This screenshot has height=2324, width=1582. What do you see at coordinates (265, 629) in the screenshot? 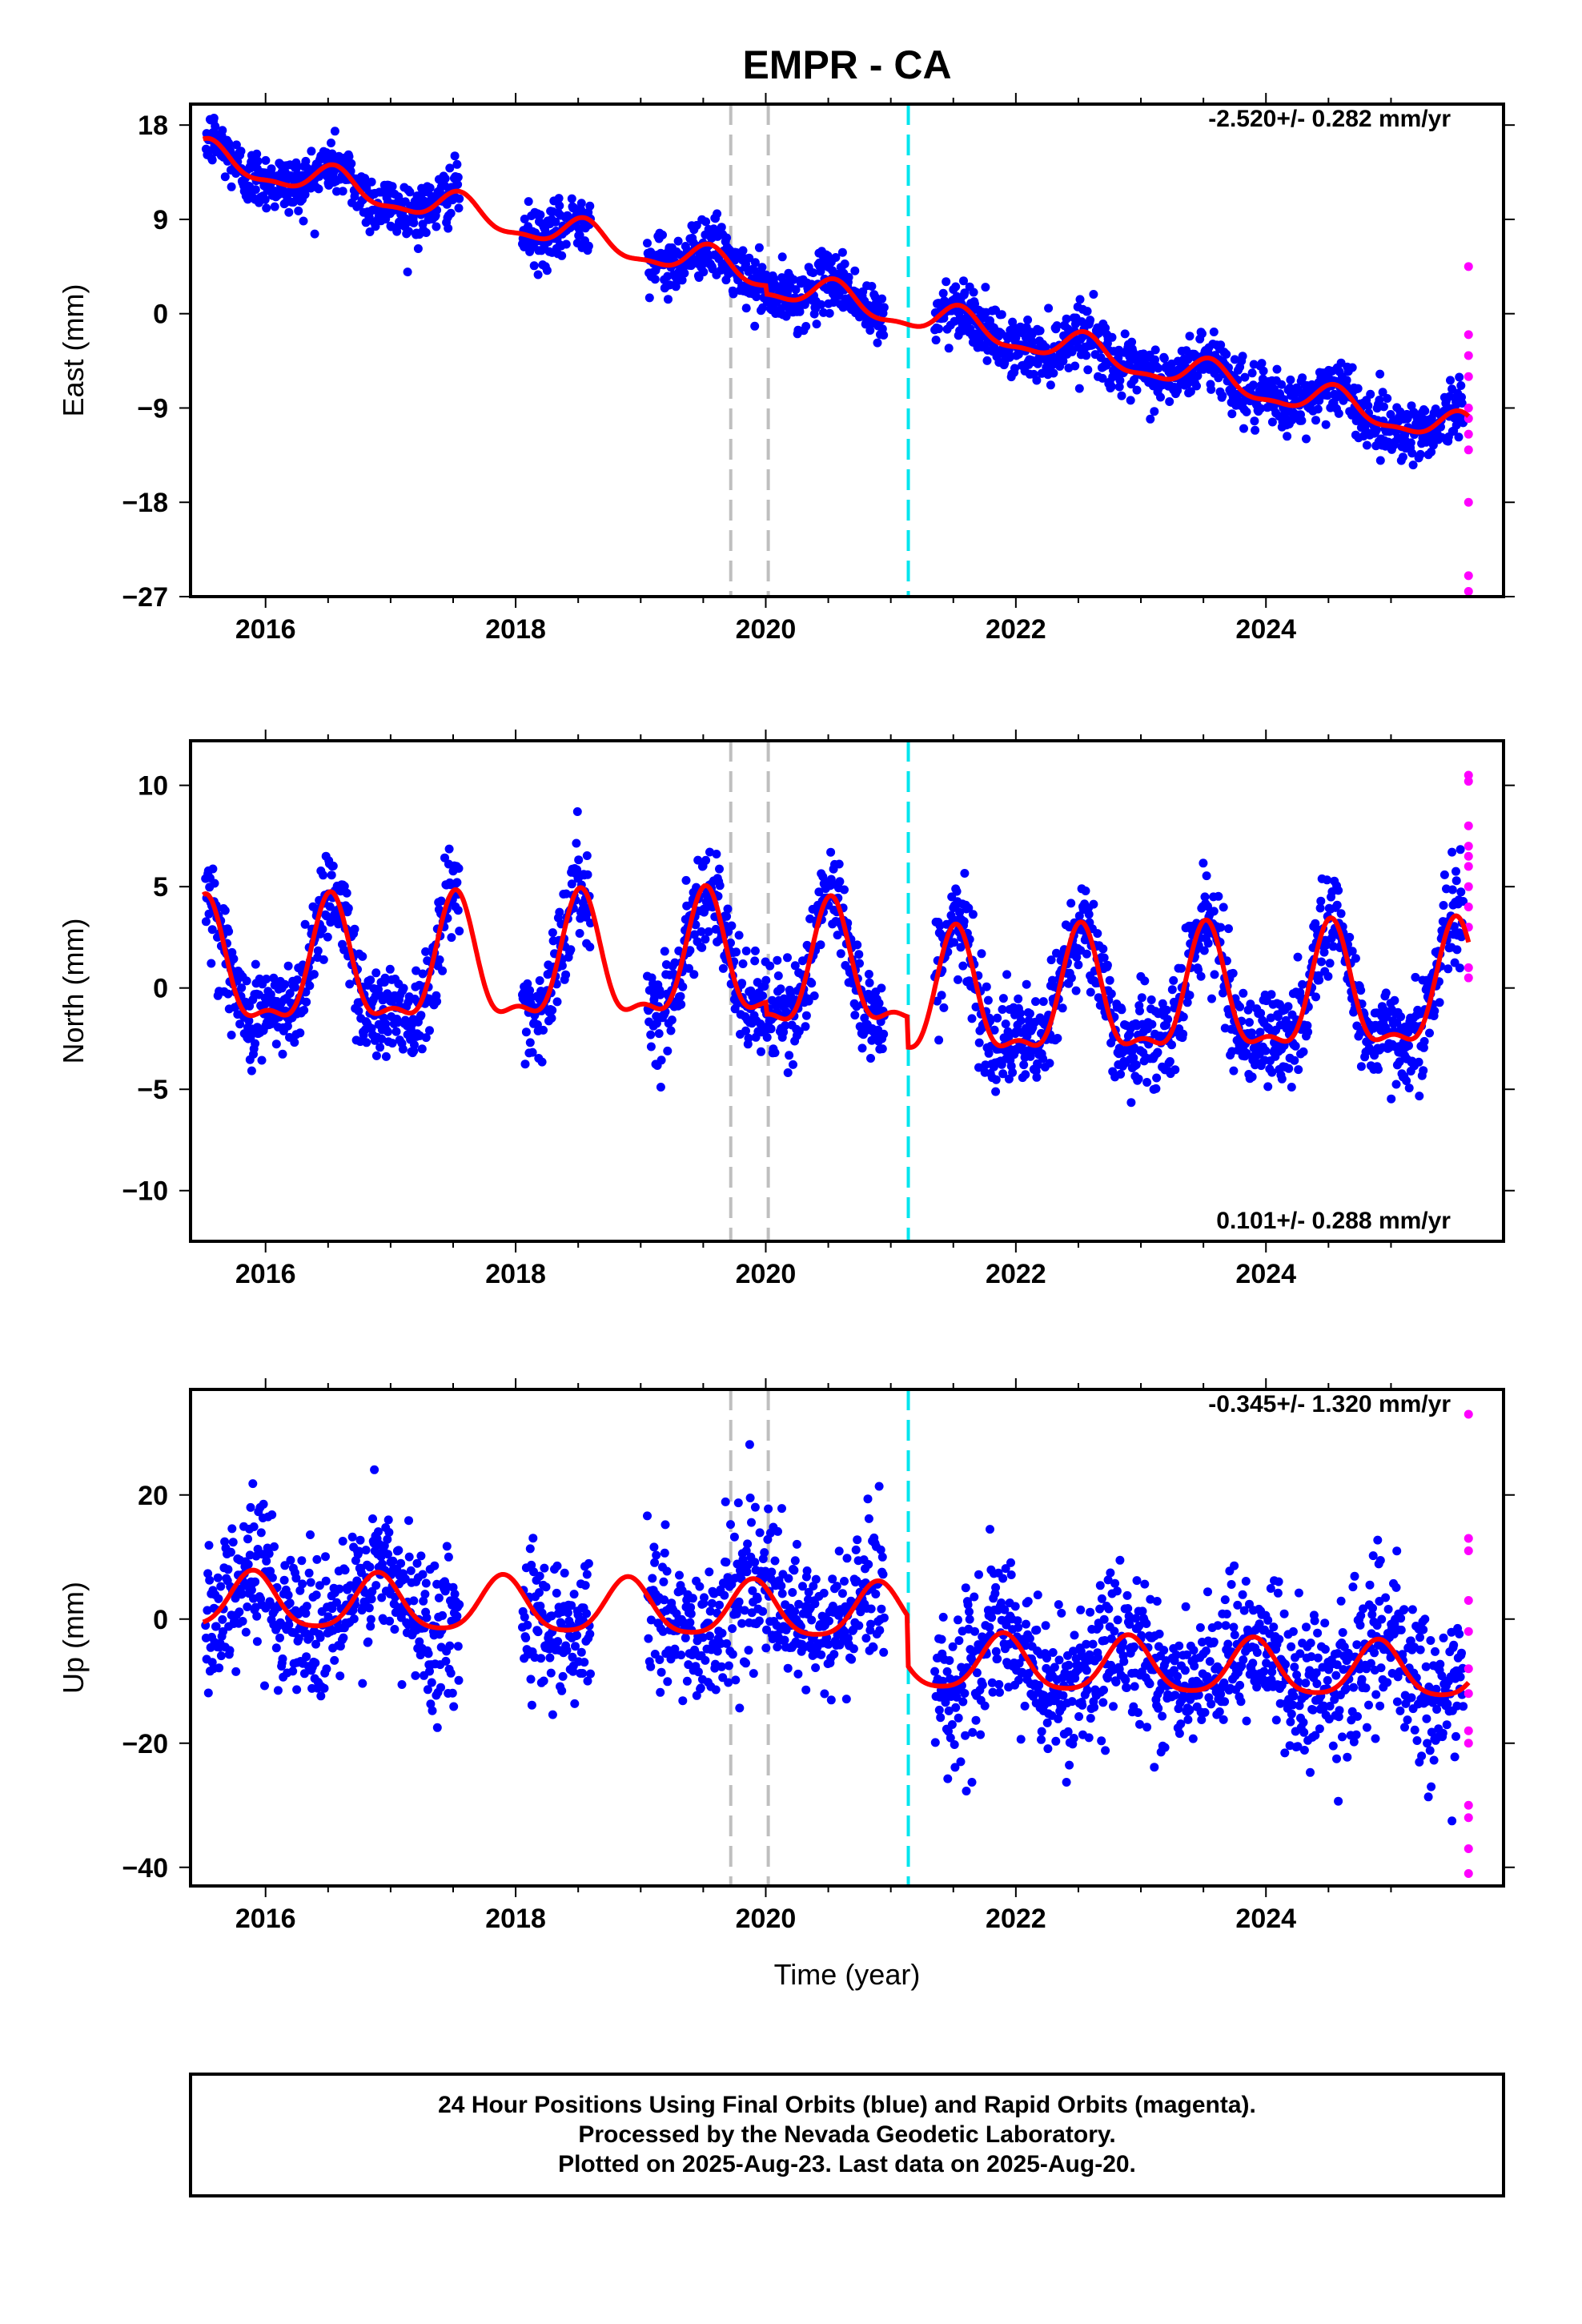
I see `x-tick-label: 2016` at bounding box center [265, 629].